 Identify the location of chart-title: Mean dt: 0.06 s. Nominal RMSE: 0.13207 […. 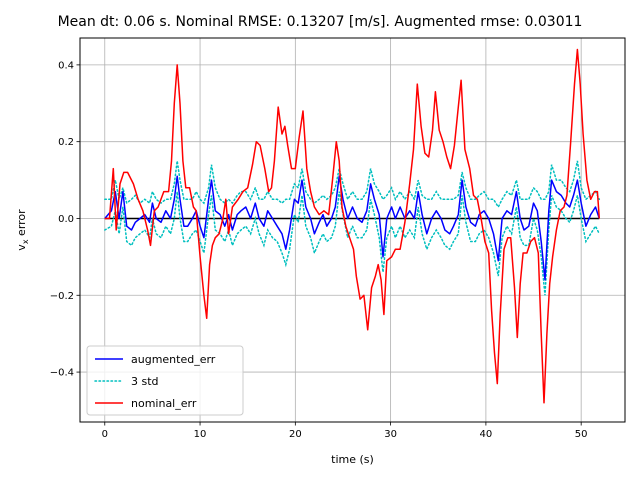
(320, 22).